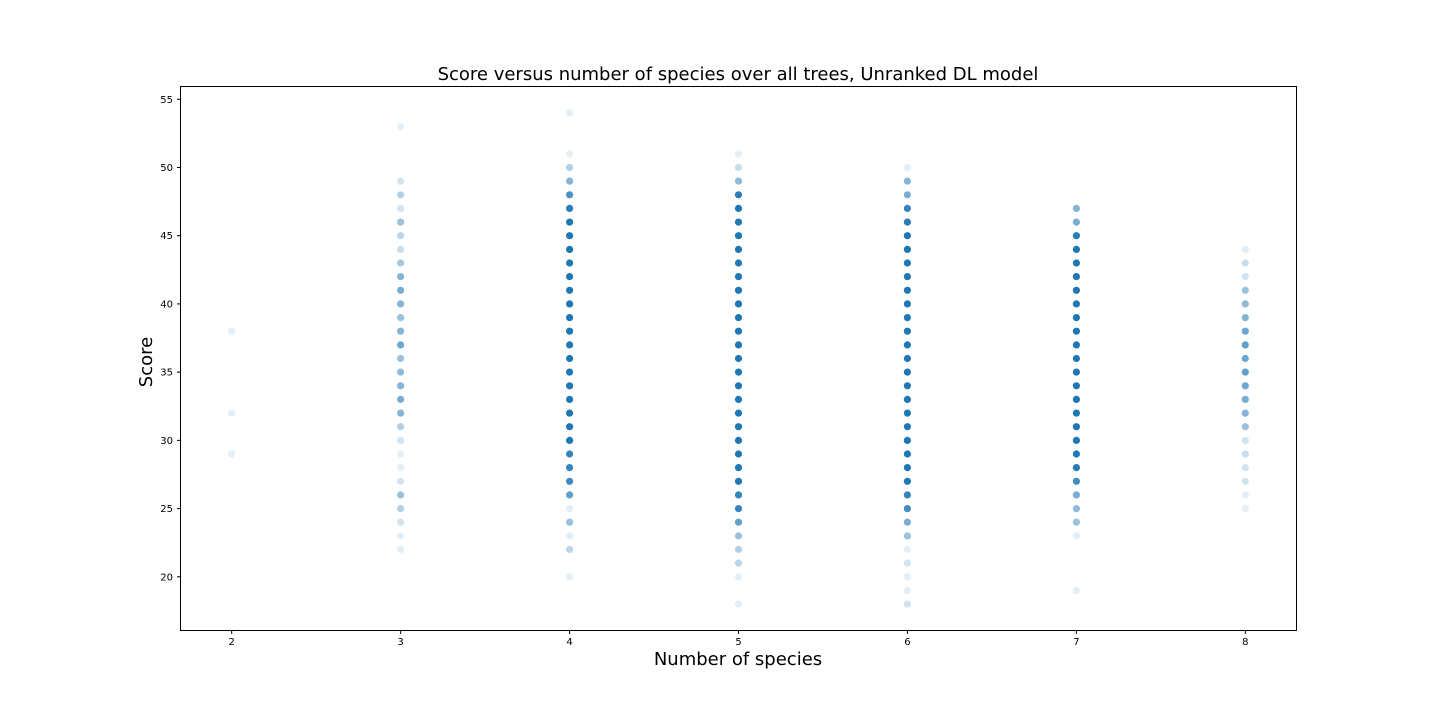  I want to click on x-tick-label: 3, so click(400, 642).